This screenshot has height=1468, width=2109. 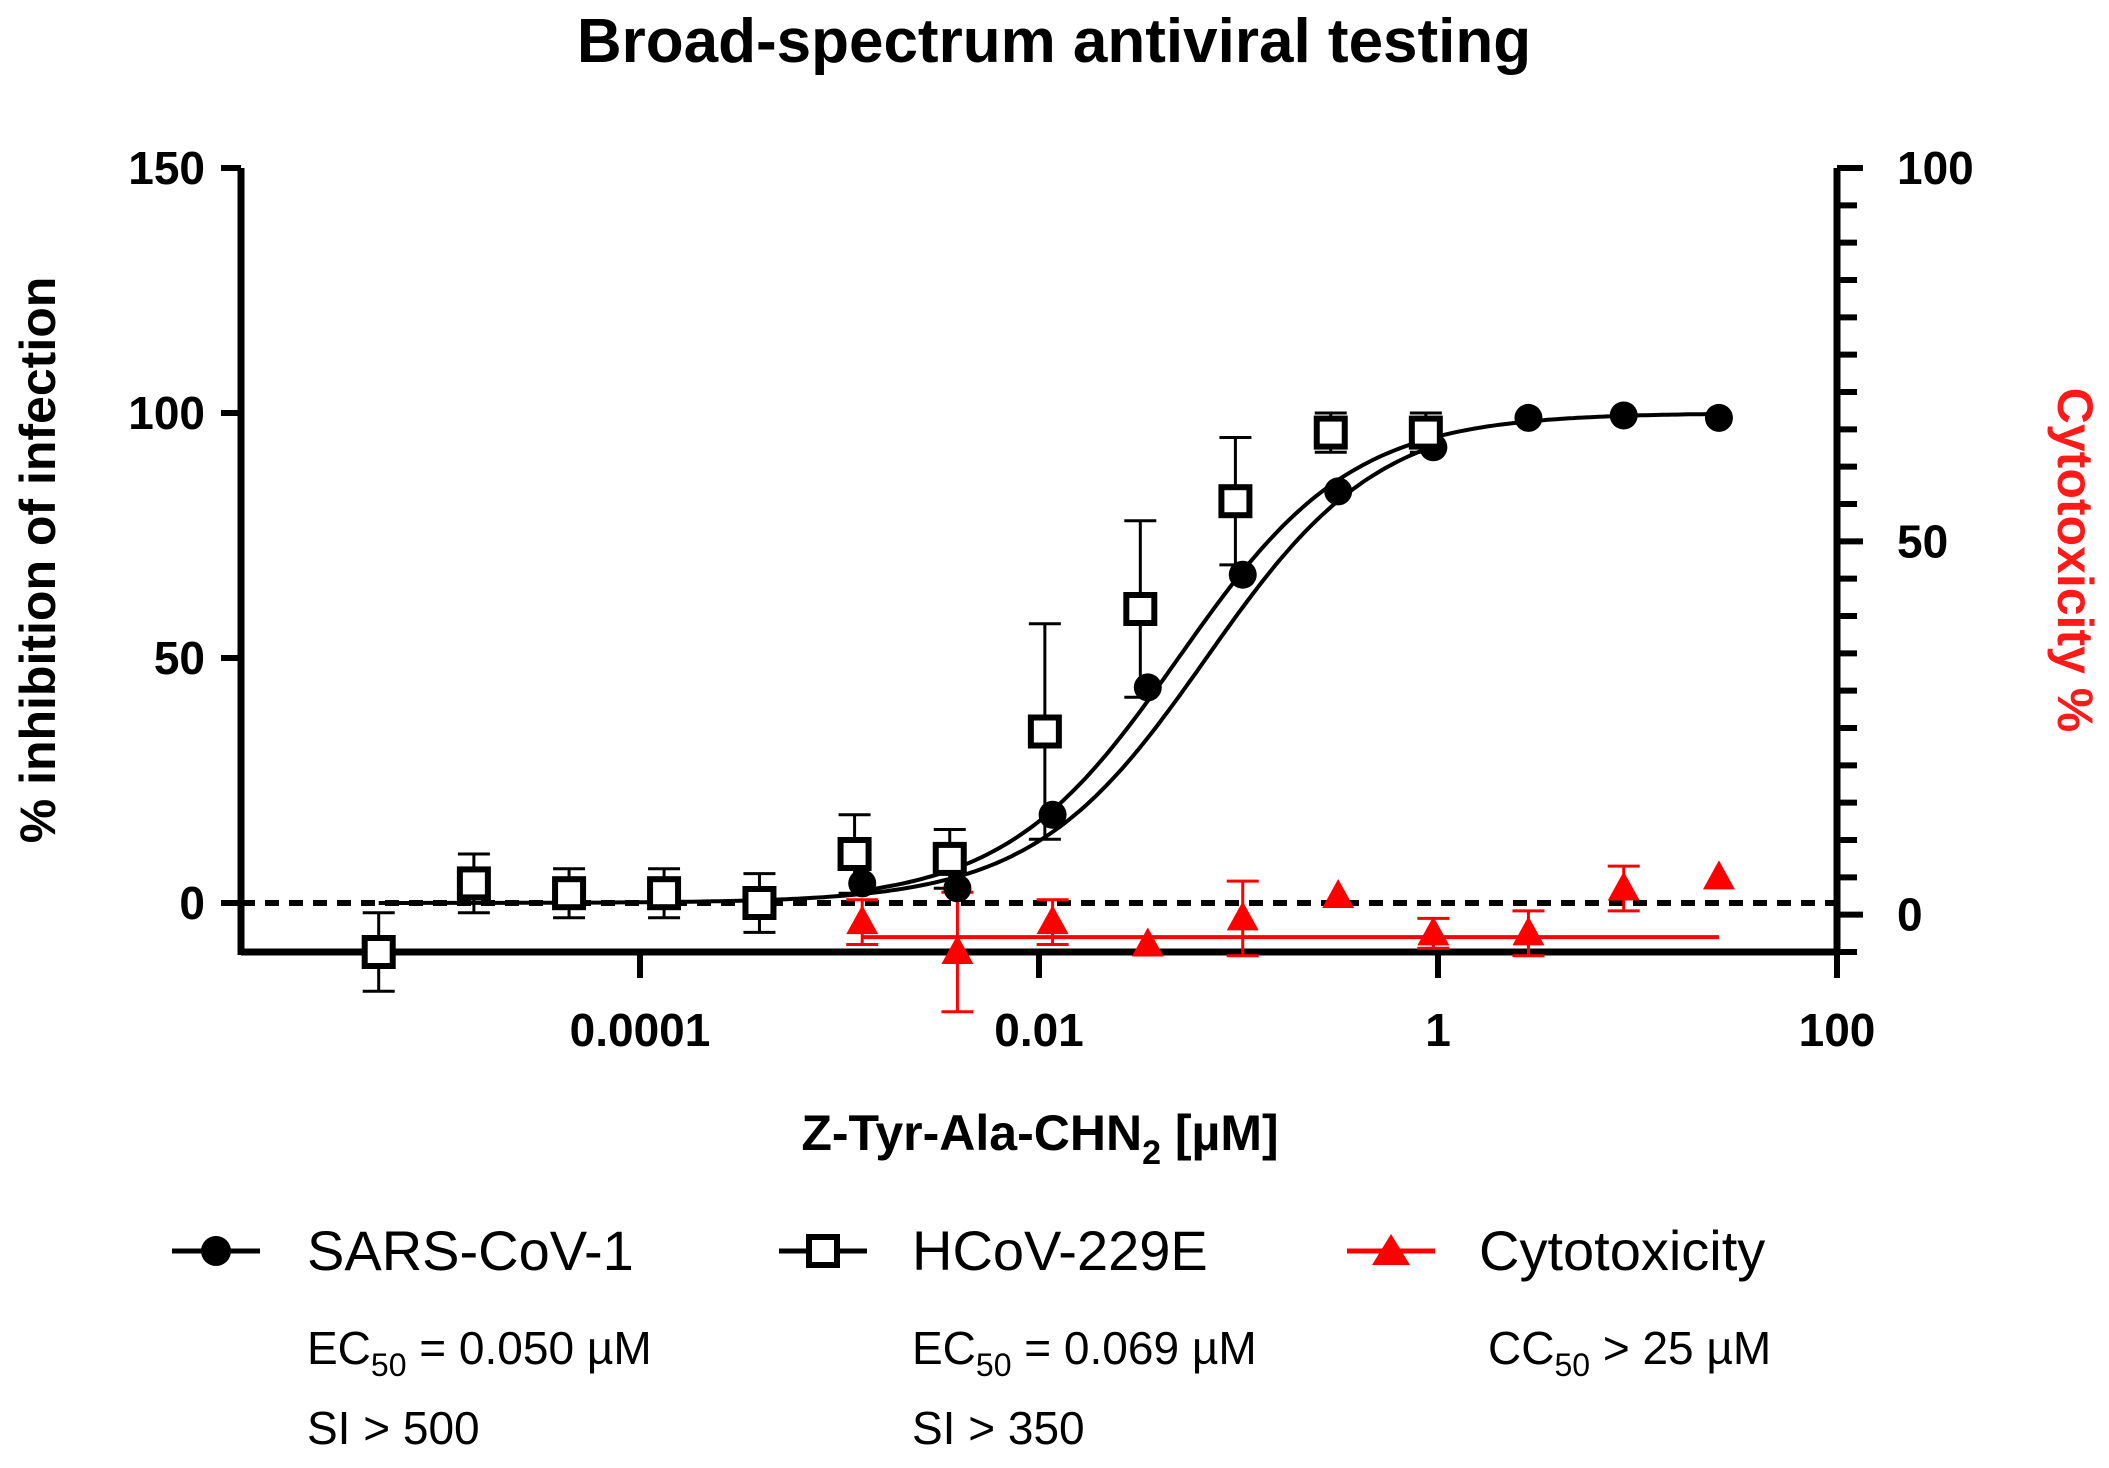 I want to click on left-y-tick-label: 0, so click(x=192, y=903).